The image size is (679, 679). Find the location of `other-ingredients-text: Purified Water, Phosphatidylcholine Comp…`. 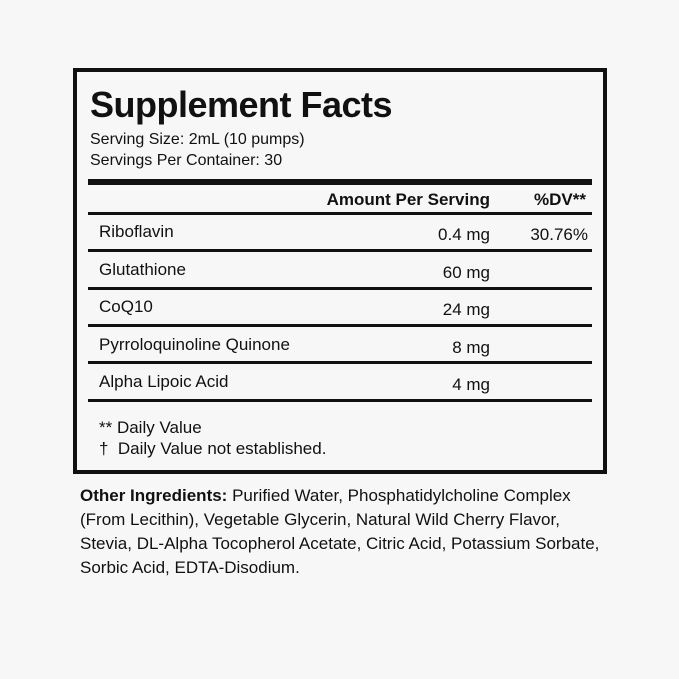

other-ingredients-text: Purified Water, Phosphatidylcholine Comp… is located at coordinates (340, 531).